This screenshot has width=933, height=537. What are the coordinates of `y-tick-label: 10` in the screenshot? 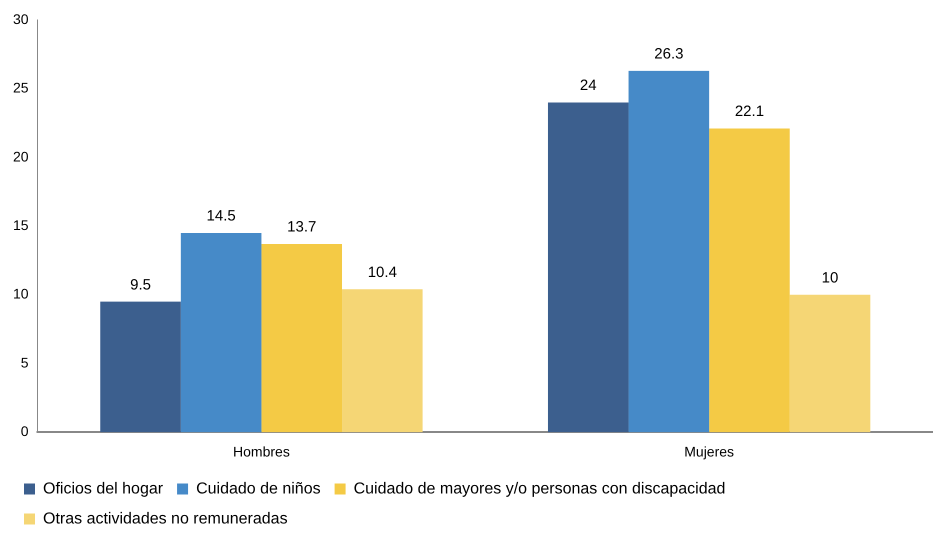 It's located at (20, 294).